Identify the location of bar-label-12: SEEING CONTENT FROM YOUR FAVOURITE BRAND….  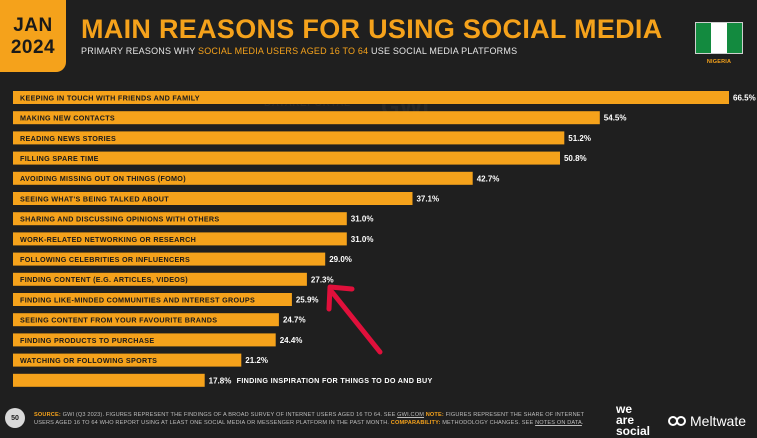
(118, 320).